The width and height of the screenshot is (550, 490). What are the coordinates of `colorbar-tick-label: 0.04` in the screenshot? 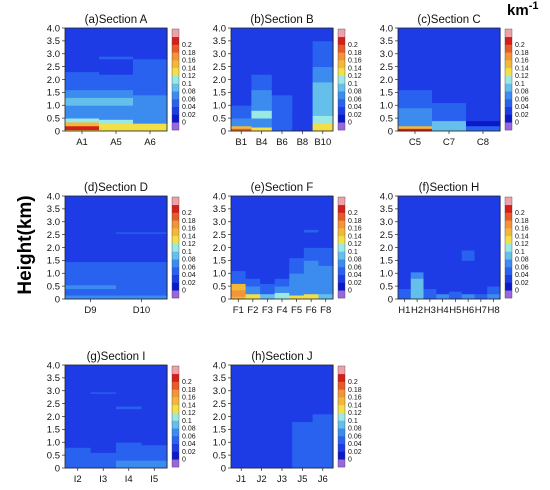 It's located at (355, 275).